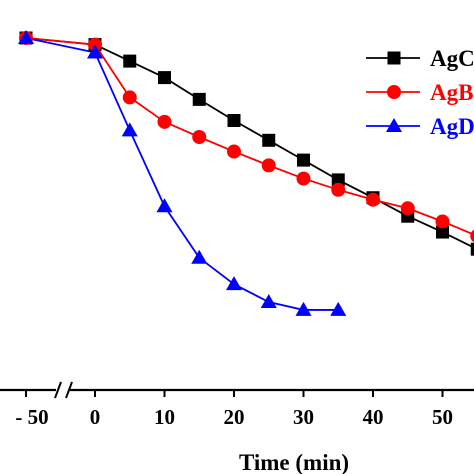 Image resolution: width=474 pixels, height=474 pixels. I want to click on legend: AgC AgB AgD, so click(420, 92).